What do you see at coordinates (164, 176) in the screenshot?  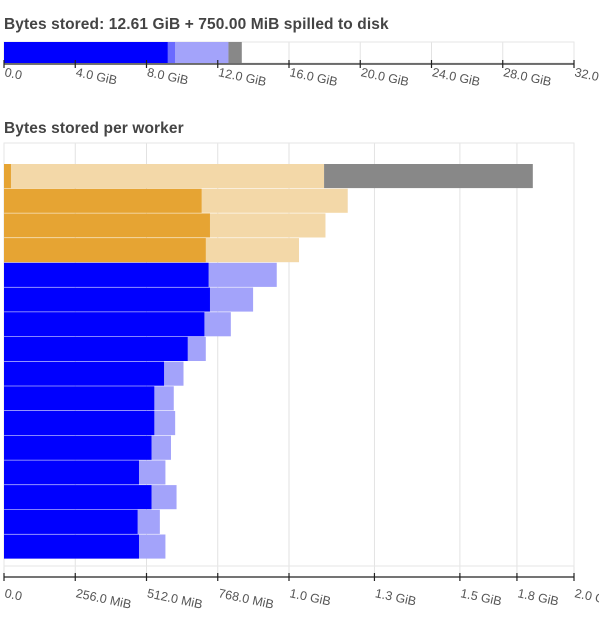 I see `unmanaged-bar` at bounding box center [164, 176].